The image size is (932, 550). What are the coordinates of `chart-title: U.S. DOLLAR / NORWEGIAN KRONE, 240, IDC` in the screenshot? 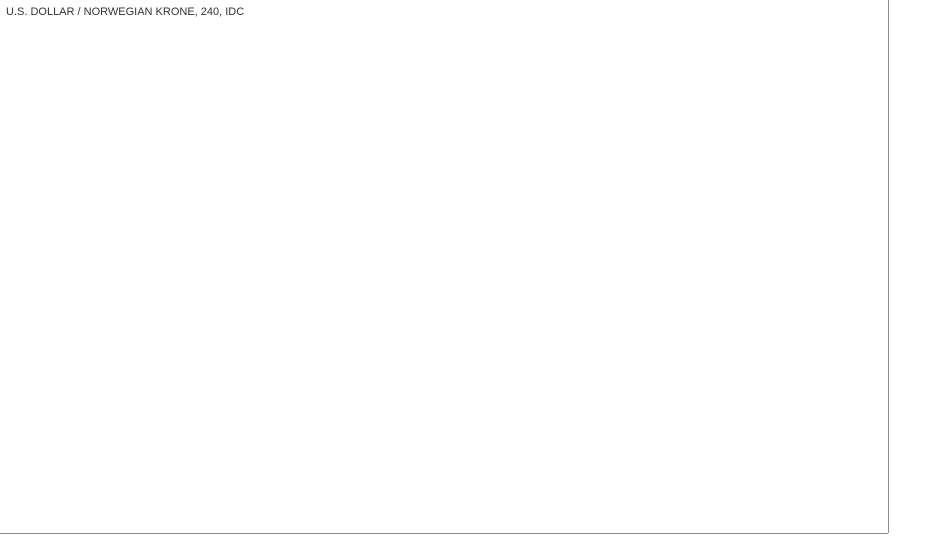 It's located at (125, 12).